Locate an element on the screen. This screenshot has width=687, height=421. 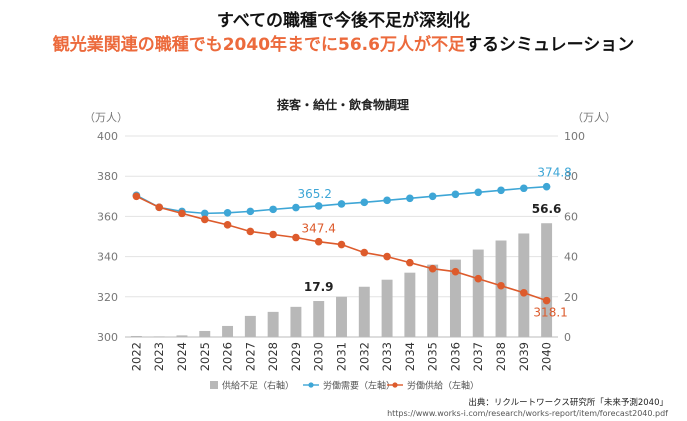
x-tick-label: 2040 is located at coordinates (547, 356).